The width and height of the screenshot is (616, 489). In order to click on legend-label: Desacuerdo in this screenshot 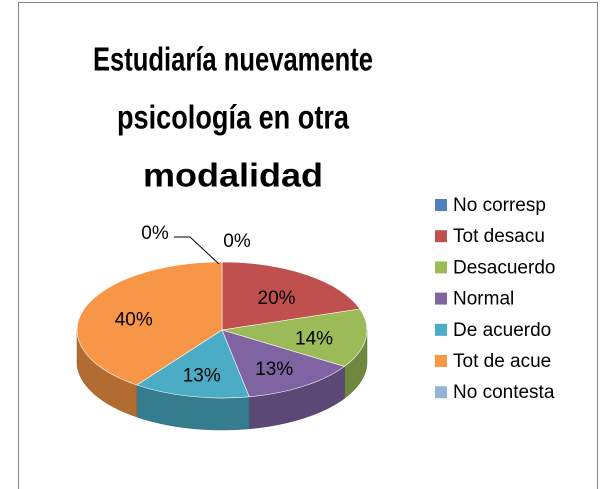, I will do `click(504, 267)`.